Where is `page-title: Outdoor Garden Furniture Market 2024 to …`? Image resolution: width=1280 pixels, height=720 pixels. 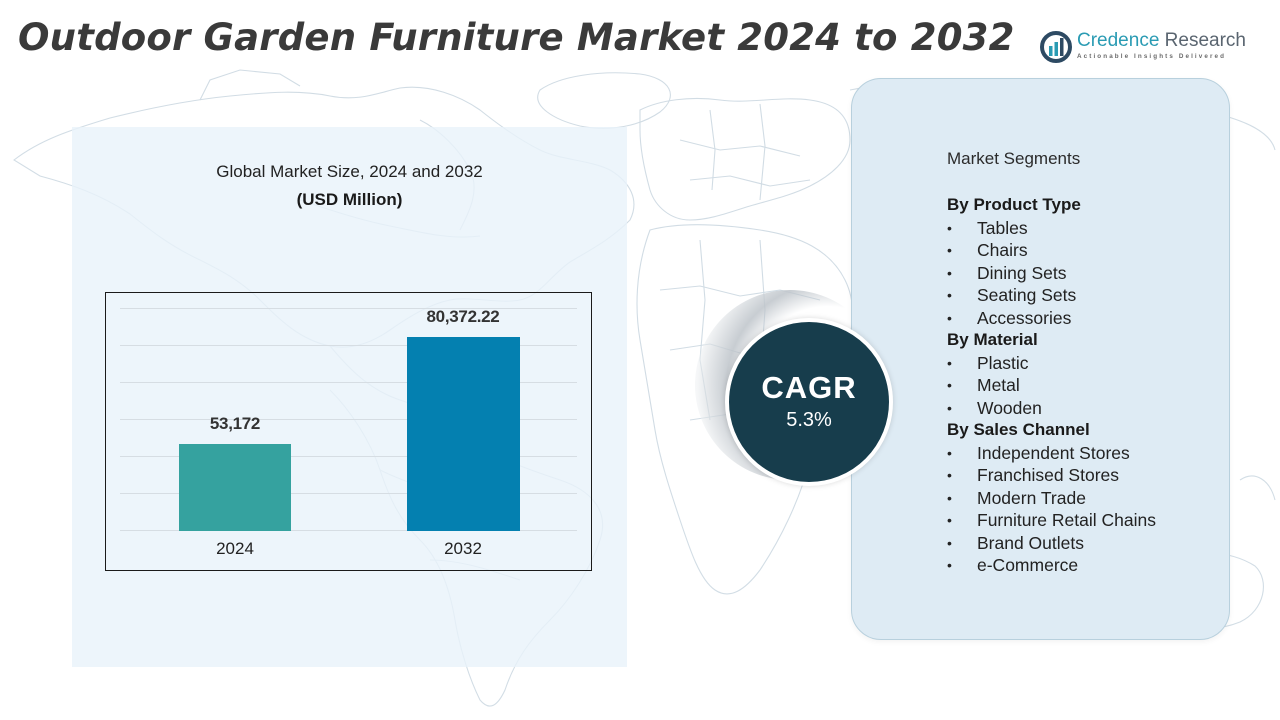 page-title: Outdoor Garden Furniture Market 2024 to … is located at coordinates (516, 37).